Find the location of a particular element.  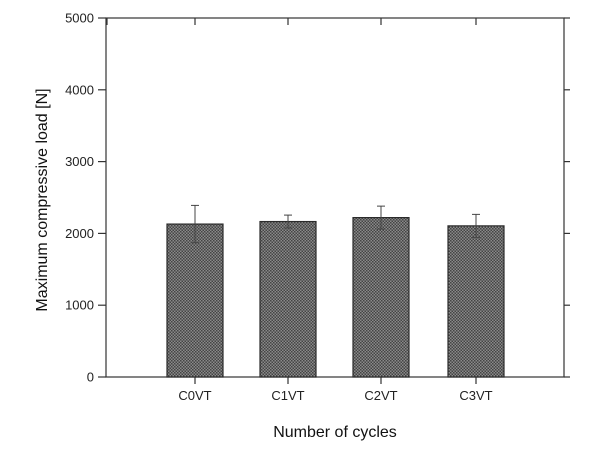

y-axis-title: Maximum compressive load [N] is located at coordinates (42, 199).